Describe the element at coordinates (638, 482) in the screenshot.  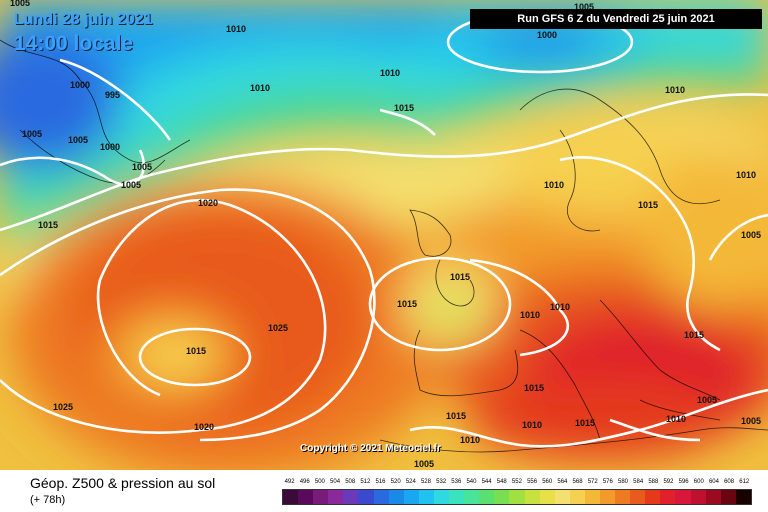
I see `legend-value: 584` at that location.